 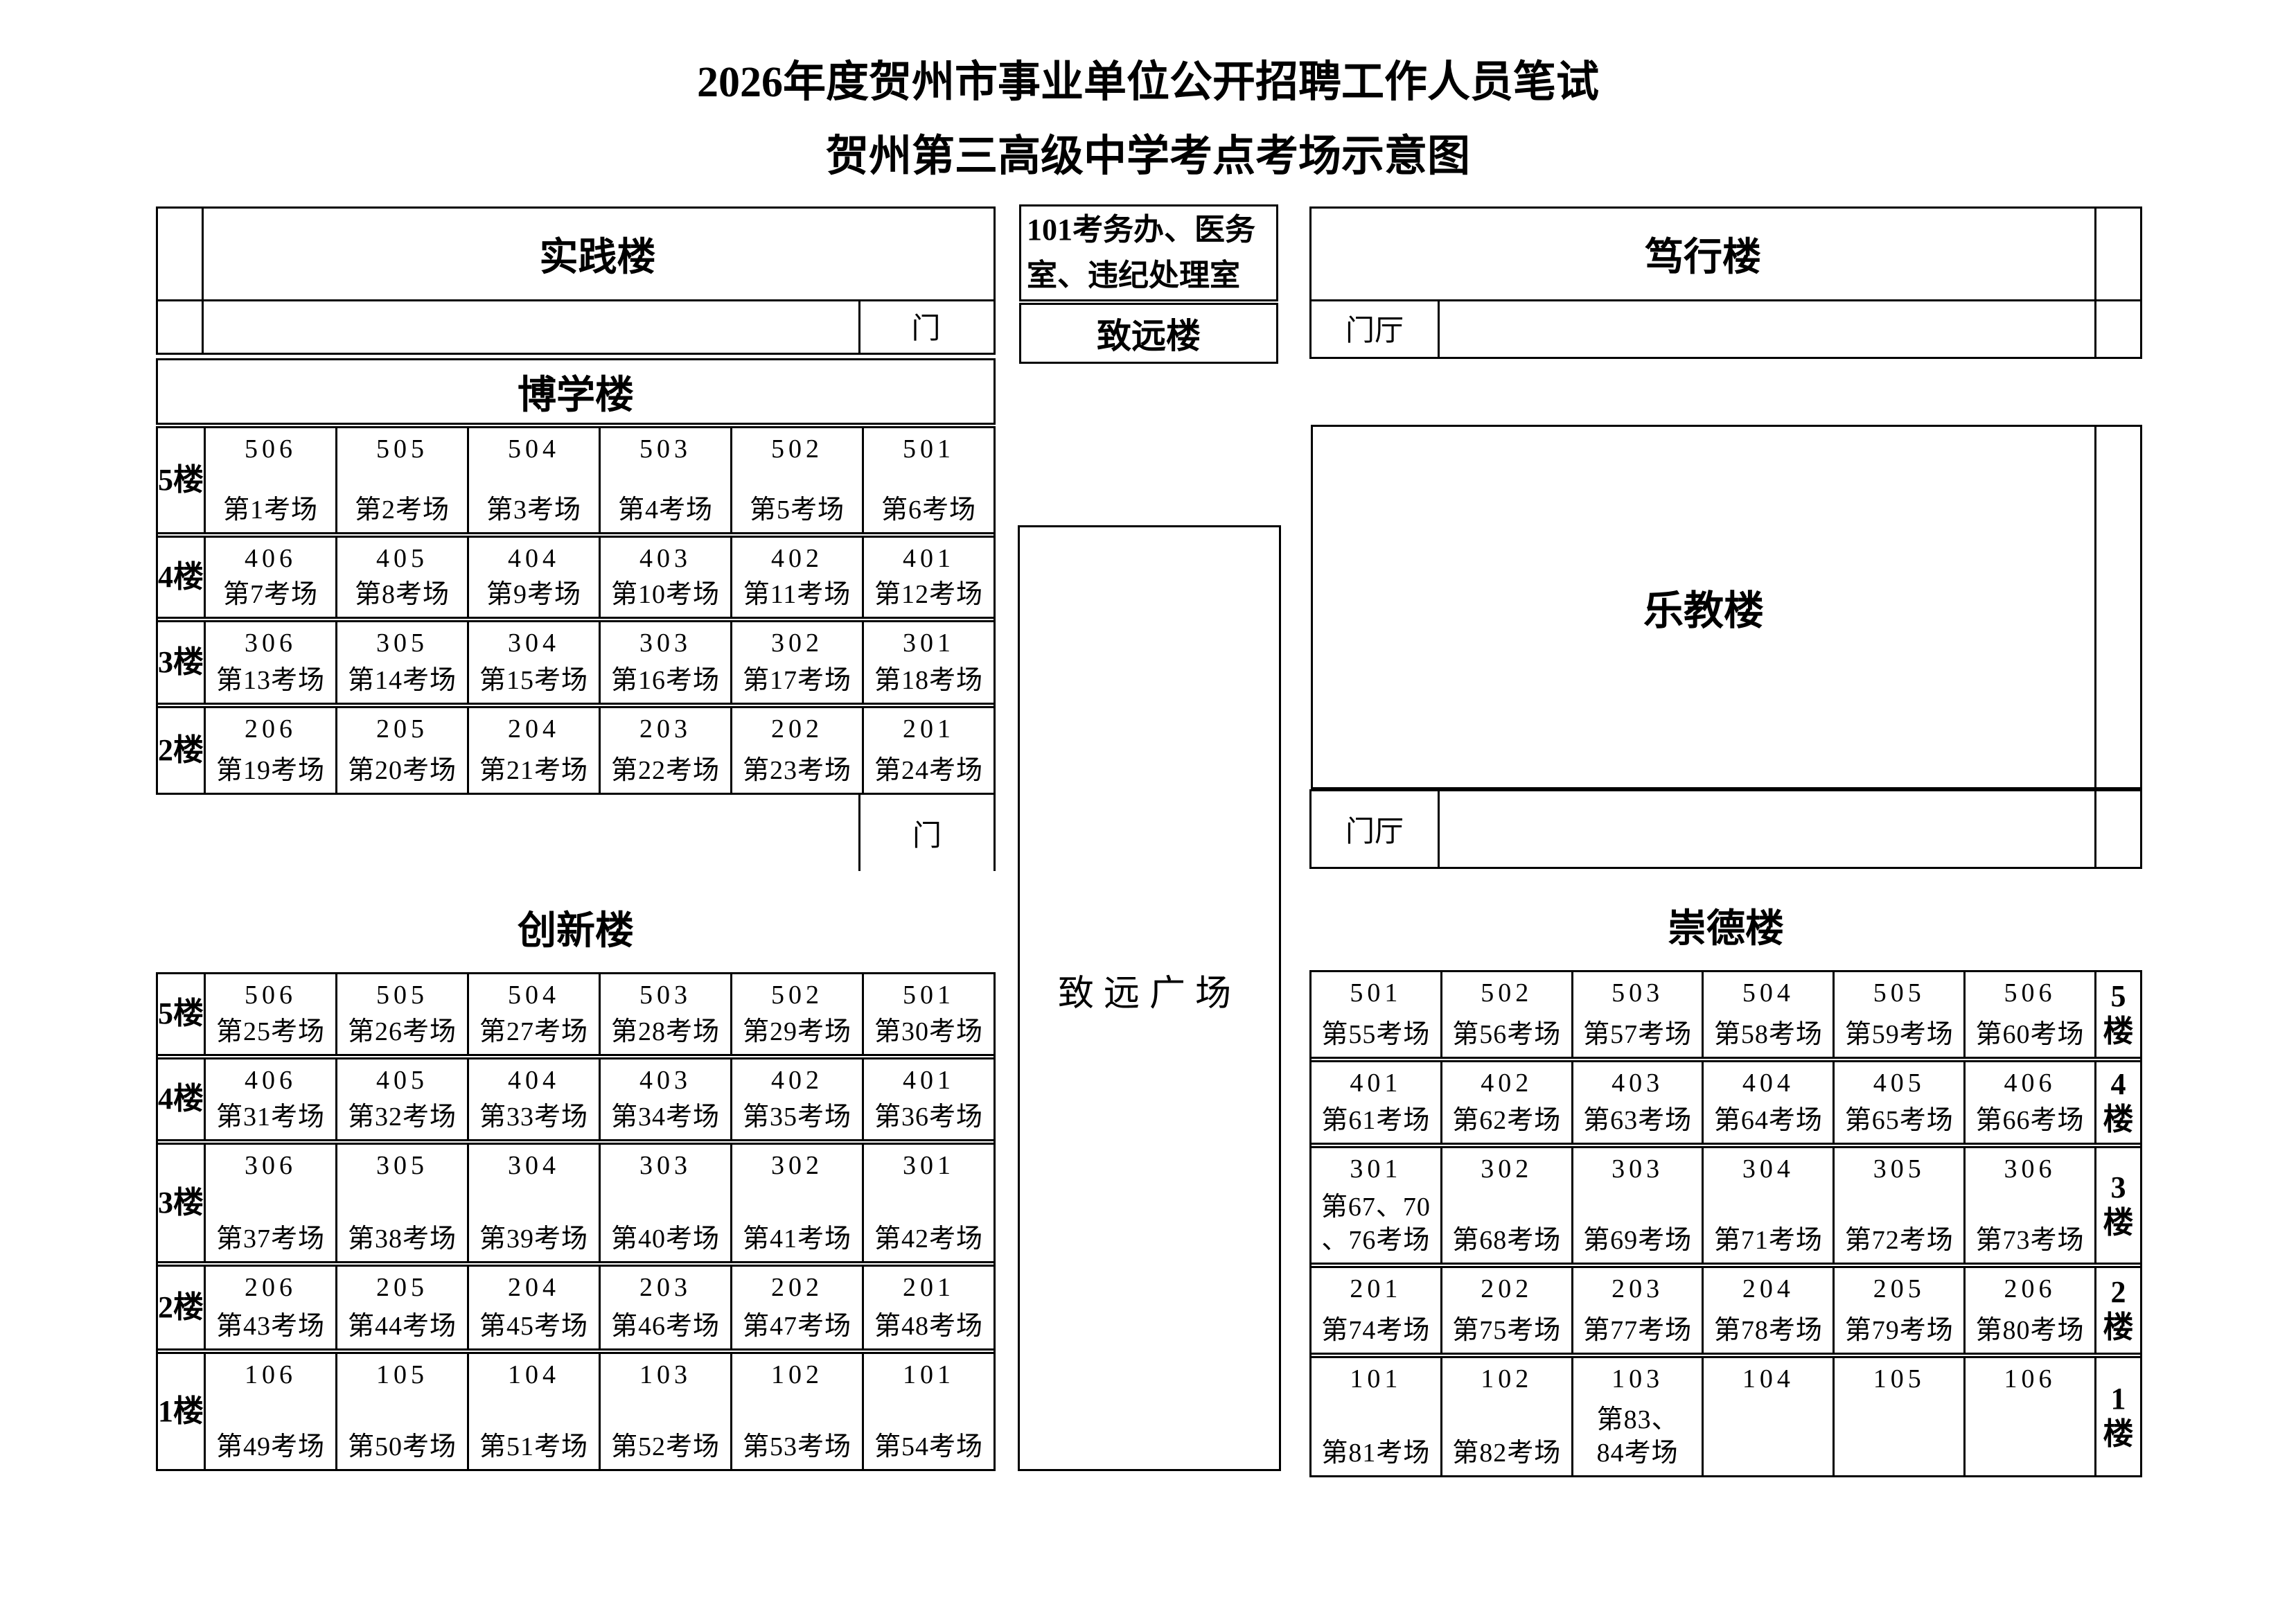 I want to click on room-number: 302, so click(x=797, y=643).